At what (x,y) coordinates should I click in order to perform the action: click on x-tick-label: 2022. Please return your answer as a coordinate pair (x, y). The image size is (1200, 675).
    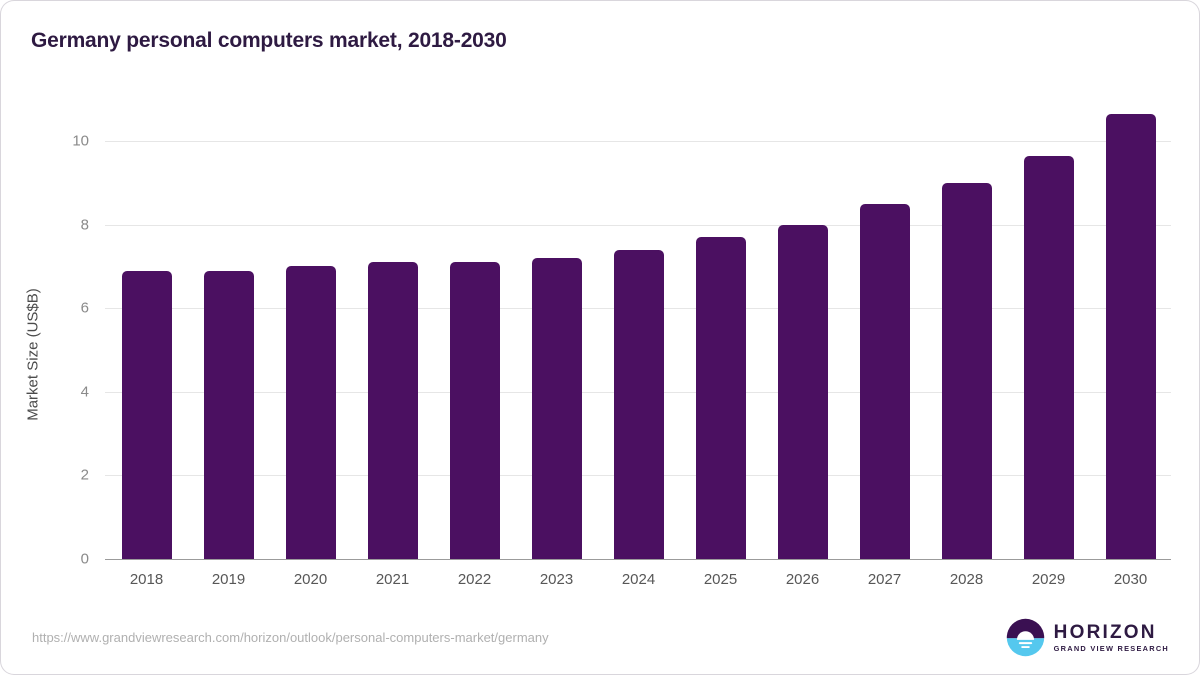
    Looking at the image, I should click on (474, 579).